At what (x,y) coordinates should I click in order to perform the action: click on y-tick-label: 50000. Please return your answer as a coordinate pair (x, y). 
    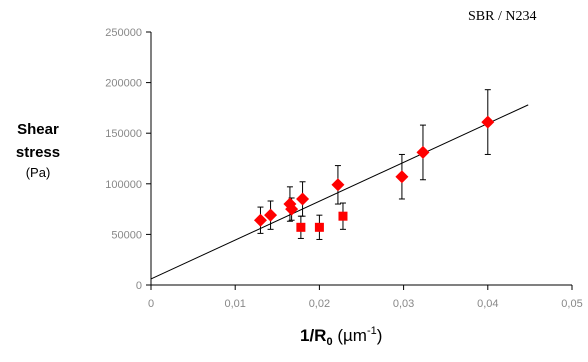
    Looking at the image, I should click on (126, 235).